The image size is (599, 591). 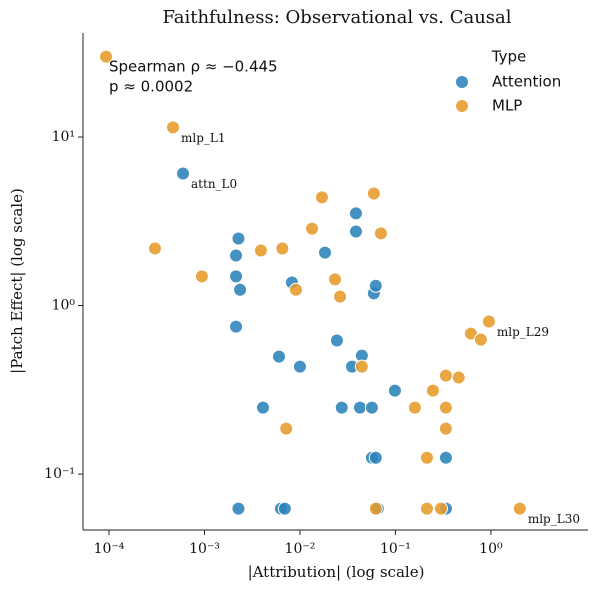 What do you see at coordinates (526, 82) in the screenshot?
I see `legend-label: Attention` at bounding box center [526, 82].